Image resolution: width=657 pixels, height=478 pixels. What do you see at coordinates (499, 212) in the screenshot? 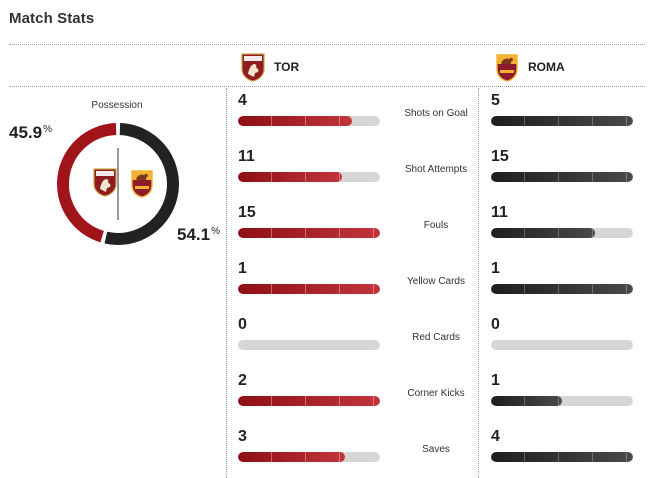
I see `away-stat-value: 11` at bounding box center [499, 212].